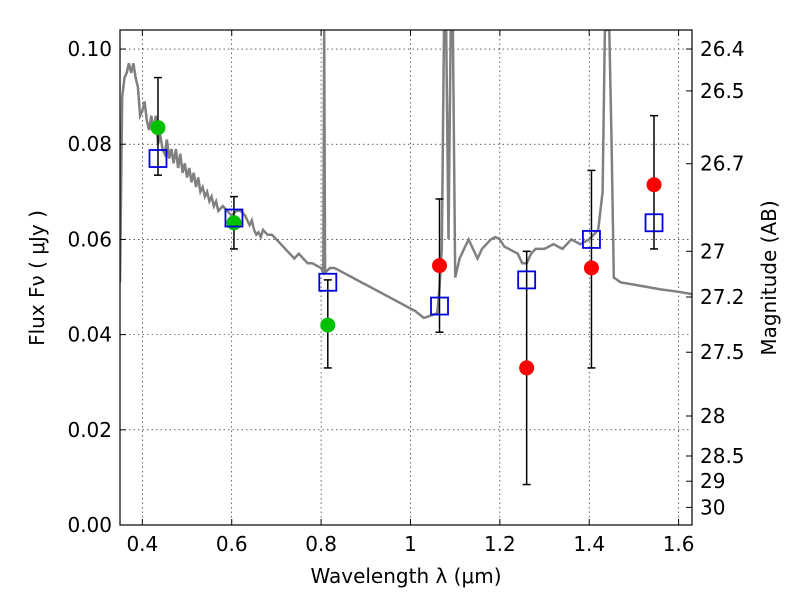 The image size is (800, 600). Describe the element at coordinates (712, 481) in the screenshot. I see `y2-tick-label: 29` at that location.